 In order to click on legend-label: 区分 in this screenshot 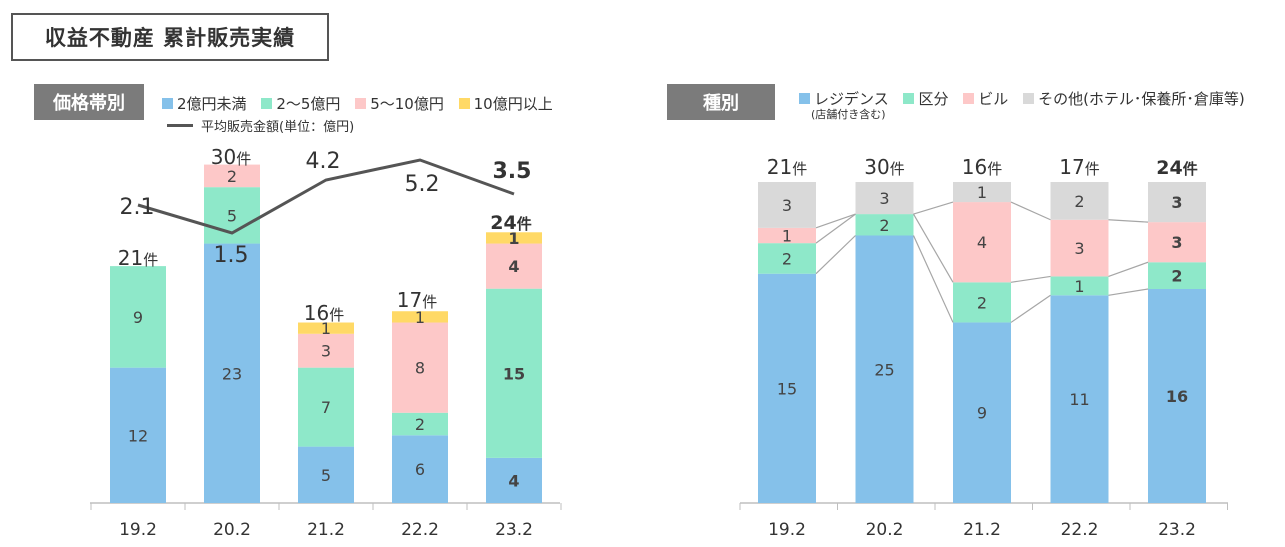, I will do `click(933, 99)`.